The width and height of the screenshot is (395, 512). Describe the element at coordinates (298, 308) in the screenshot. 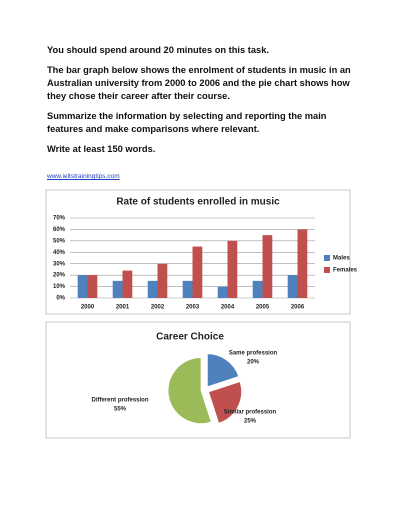

I see `x-tick-label: 2006` at that location.